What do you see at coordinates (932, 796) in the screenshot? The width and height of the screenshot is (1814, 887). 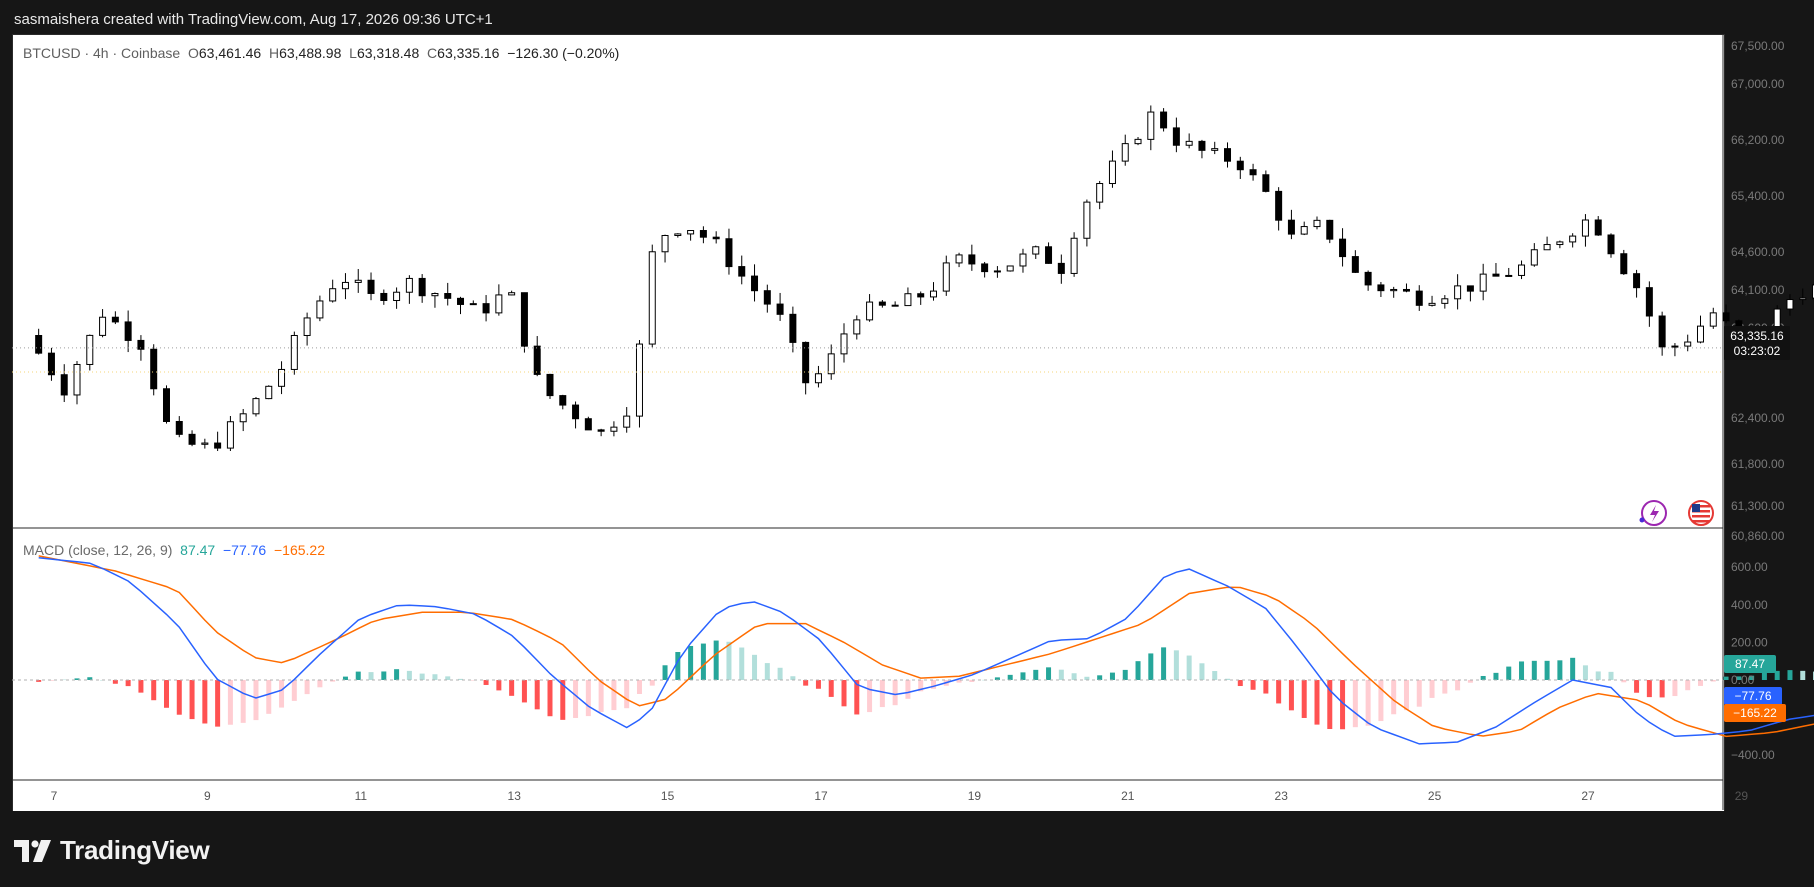 I see `time-axis: 7911131517192123252729Aug35791113151719` at bounding box center [932, 796].